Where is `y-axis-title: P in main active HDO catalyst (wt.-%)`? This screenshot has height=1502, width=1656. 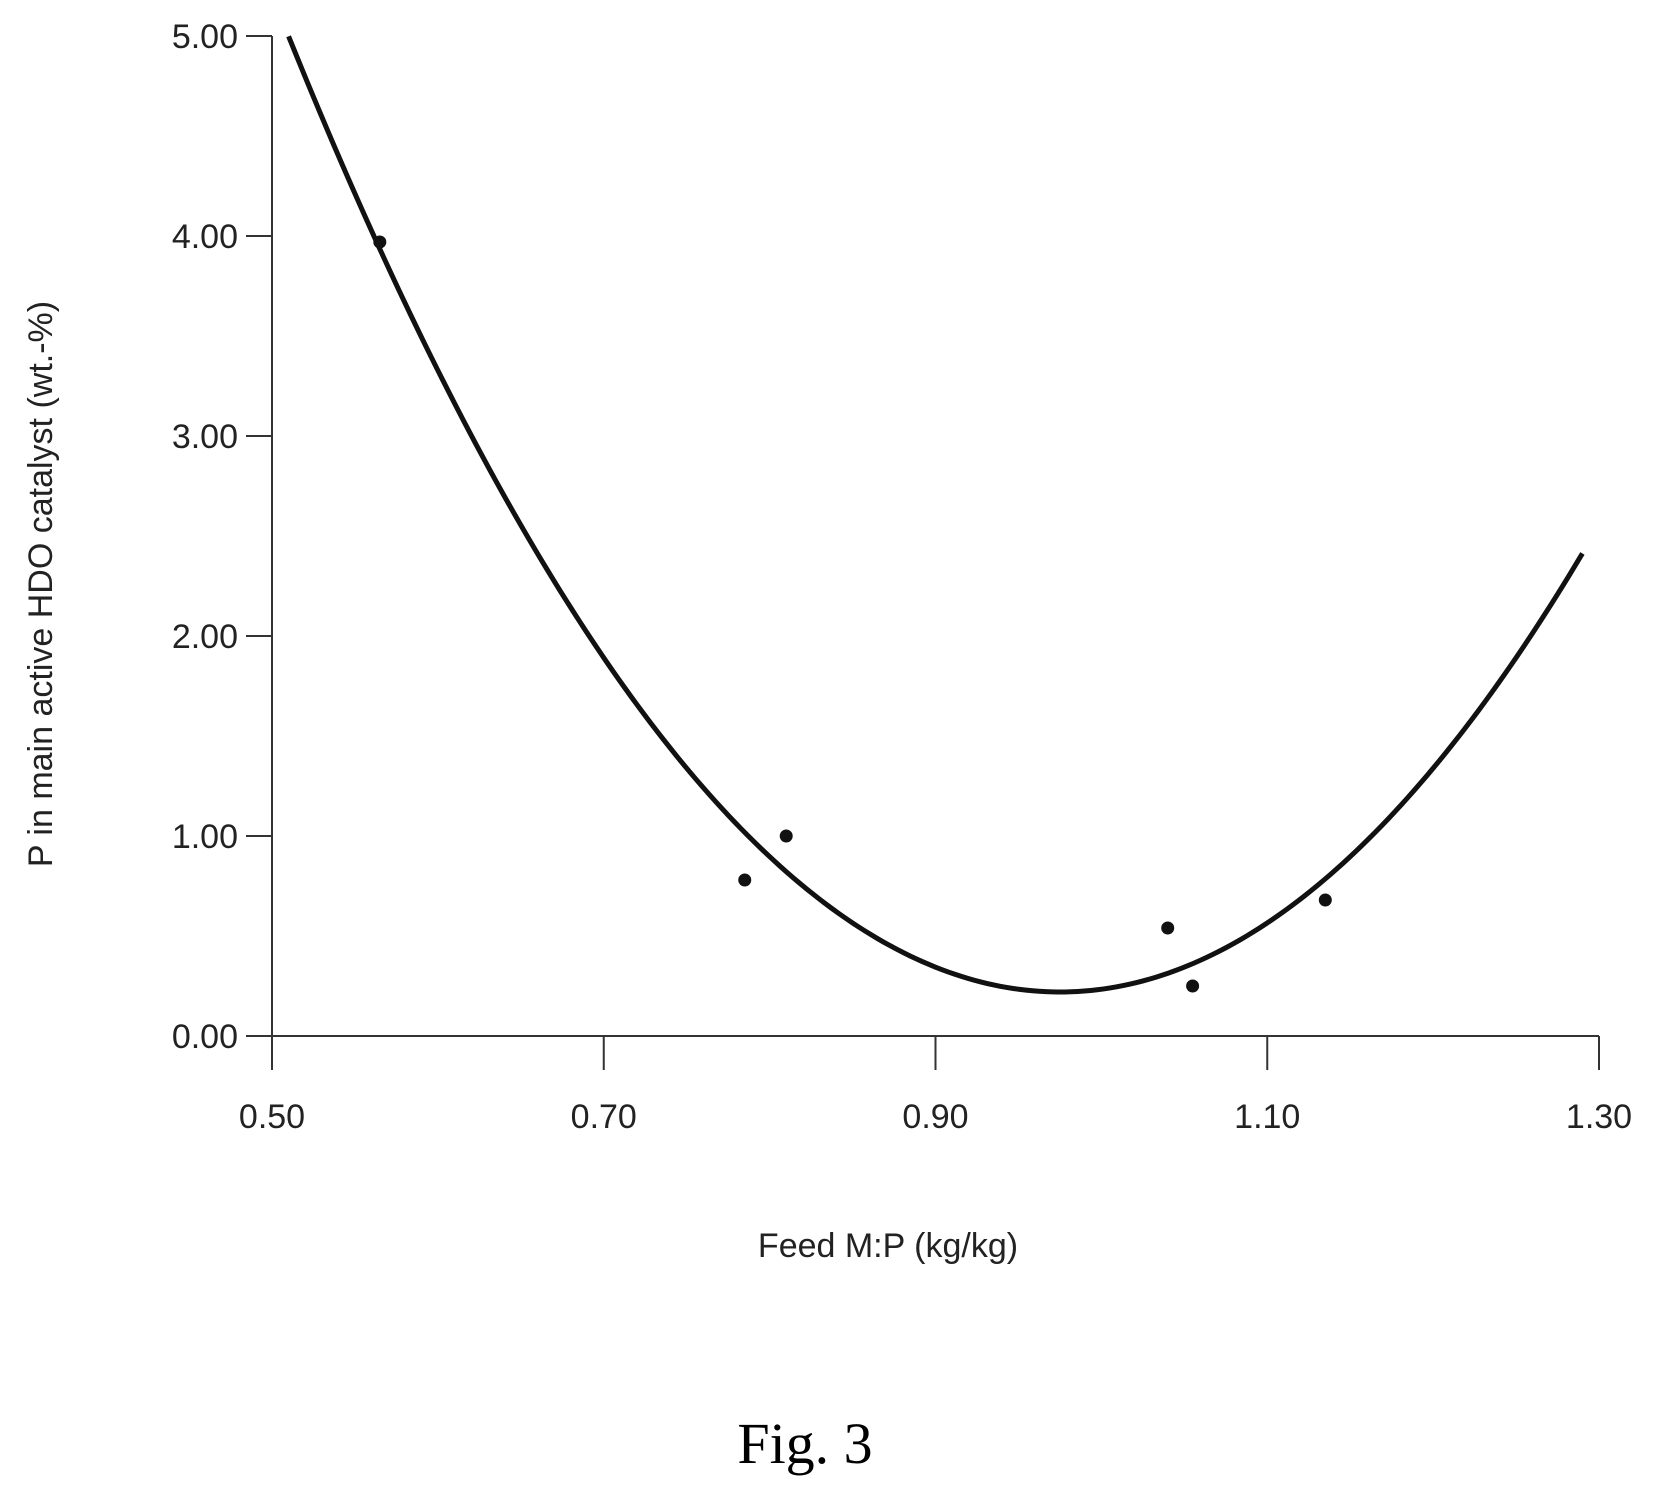 y-axis-title: P in main active HDO catalyst (wt.-%) is located at coordinates (41, 584).